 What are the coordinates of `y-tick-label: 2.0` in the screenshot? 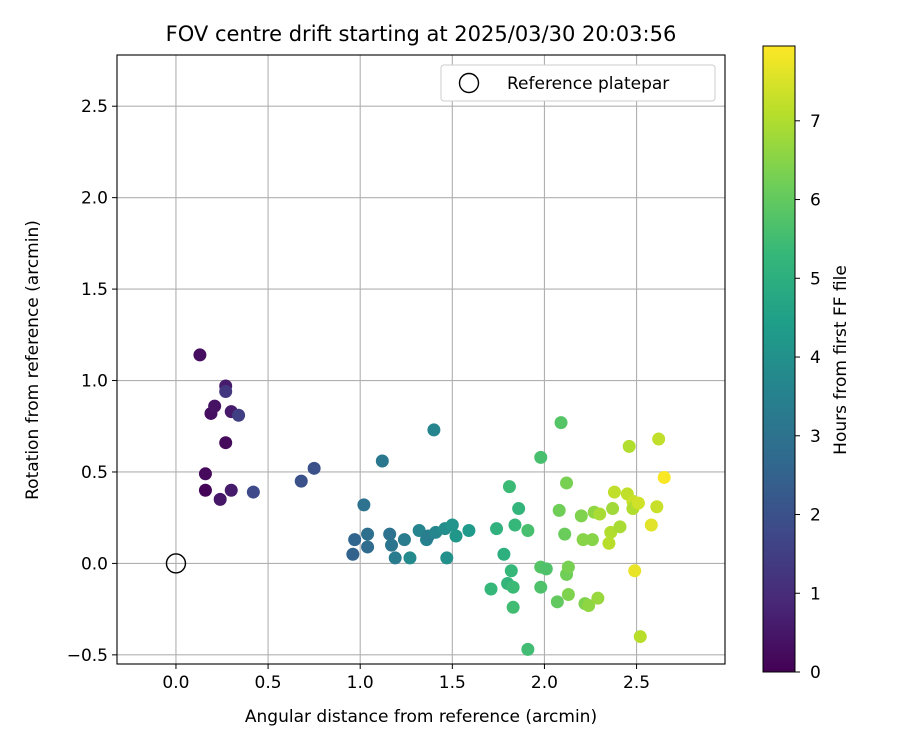 It's located at (94, 199).